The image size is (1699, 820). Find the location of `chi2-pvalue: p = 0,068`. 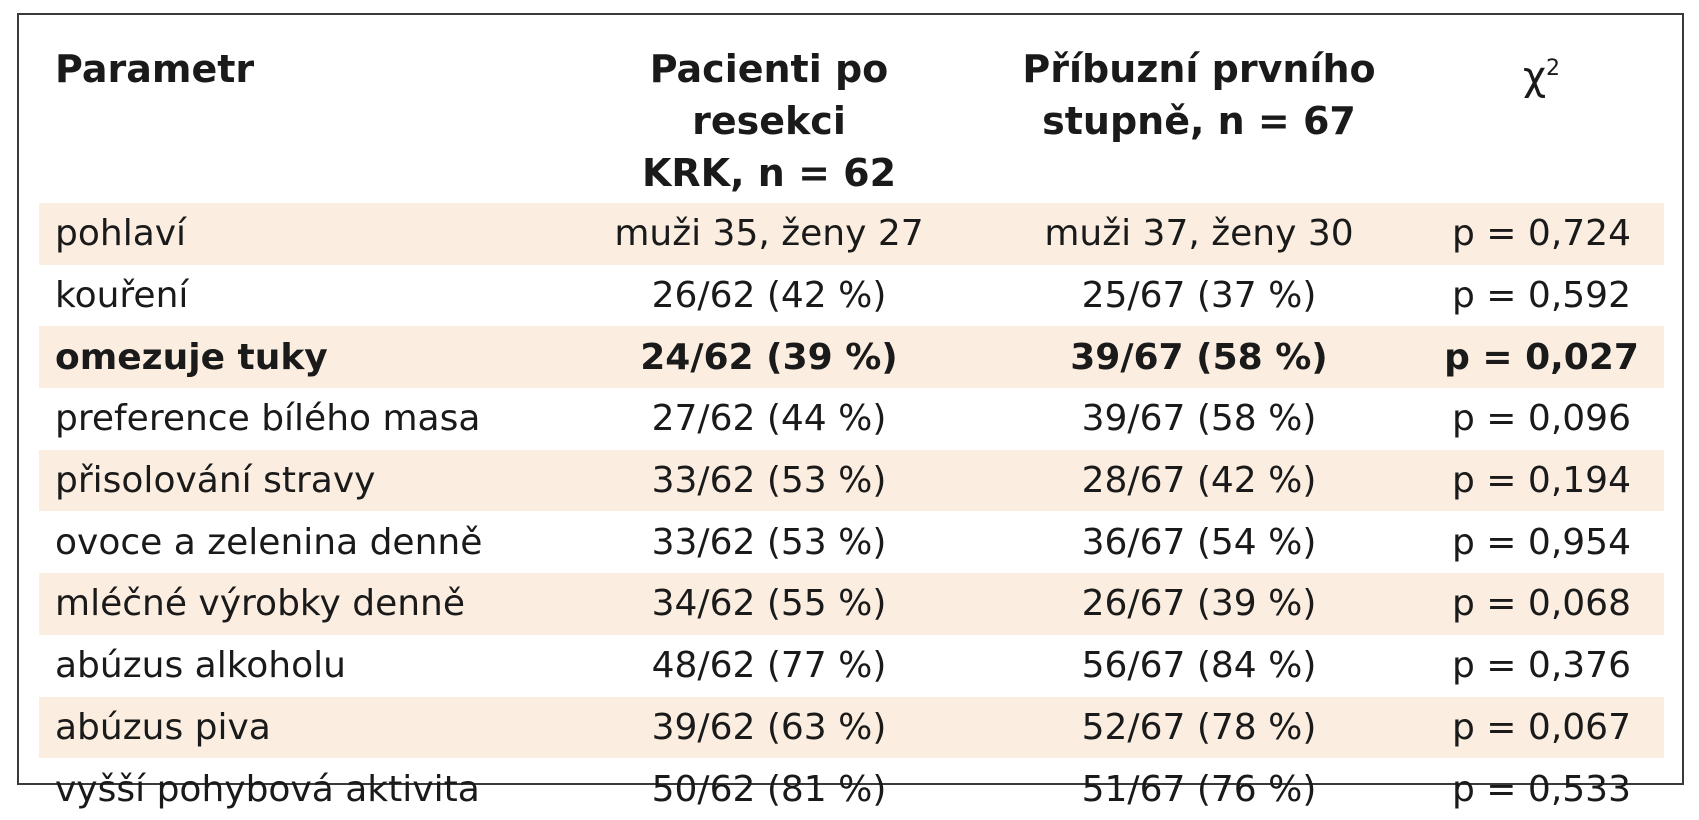

chi2-pvalue: p = 0,068 is located at coordinates (1541, 604).